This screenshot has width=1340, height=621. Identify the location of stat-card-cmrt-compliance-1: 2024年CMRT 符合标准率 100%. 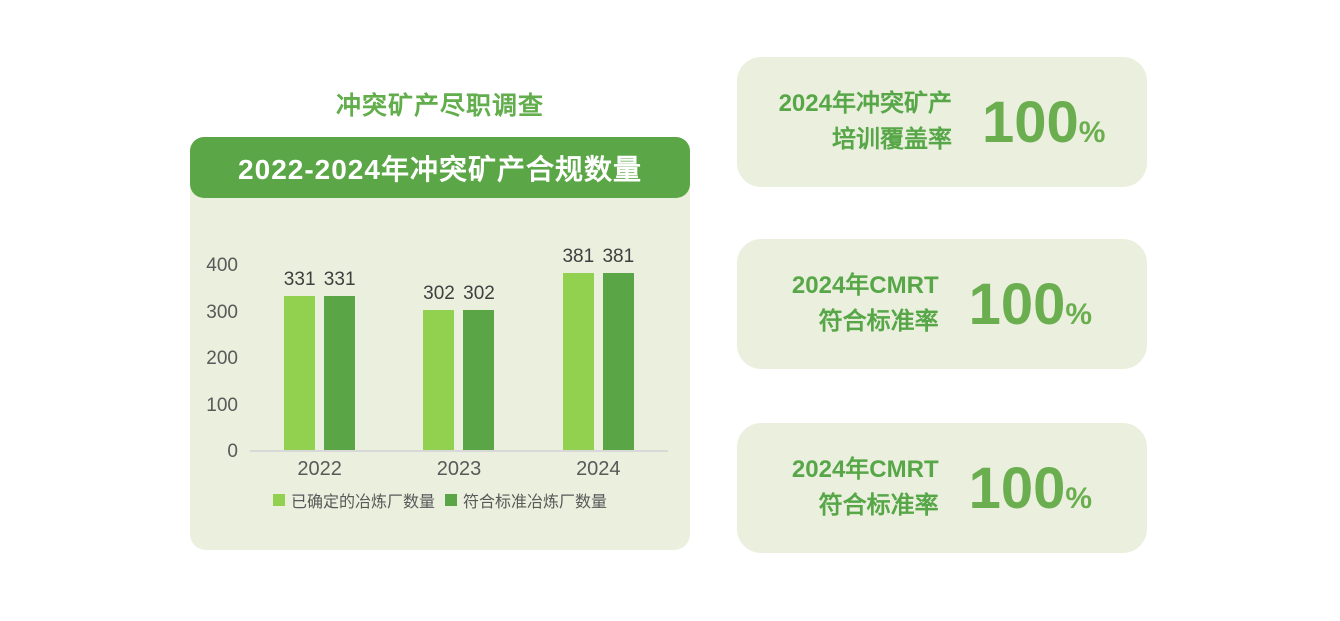
(942, 304).